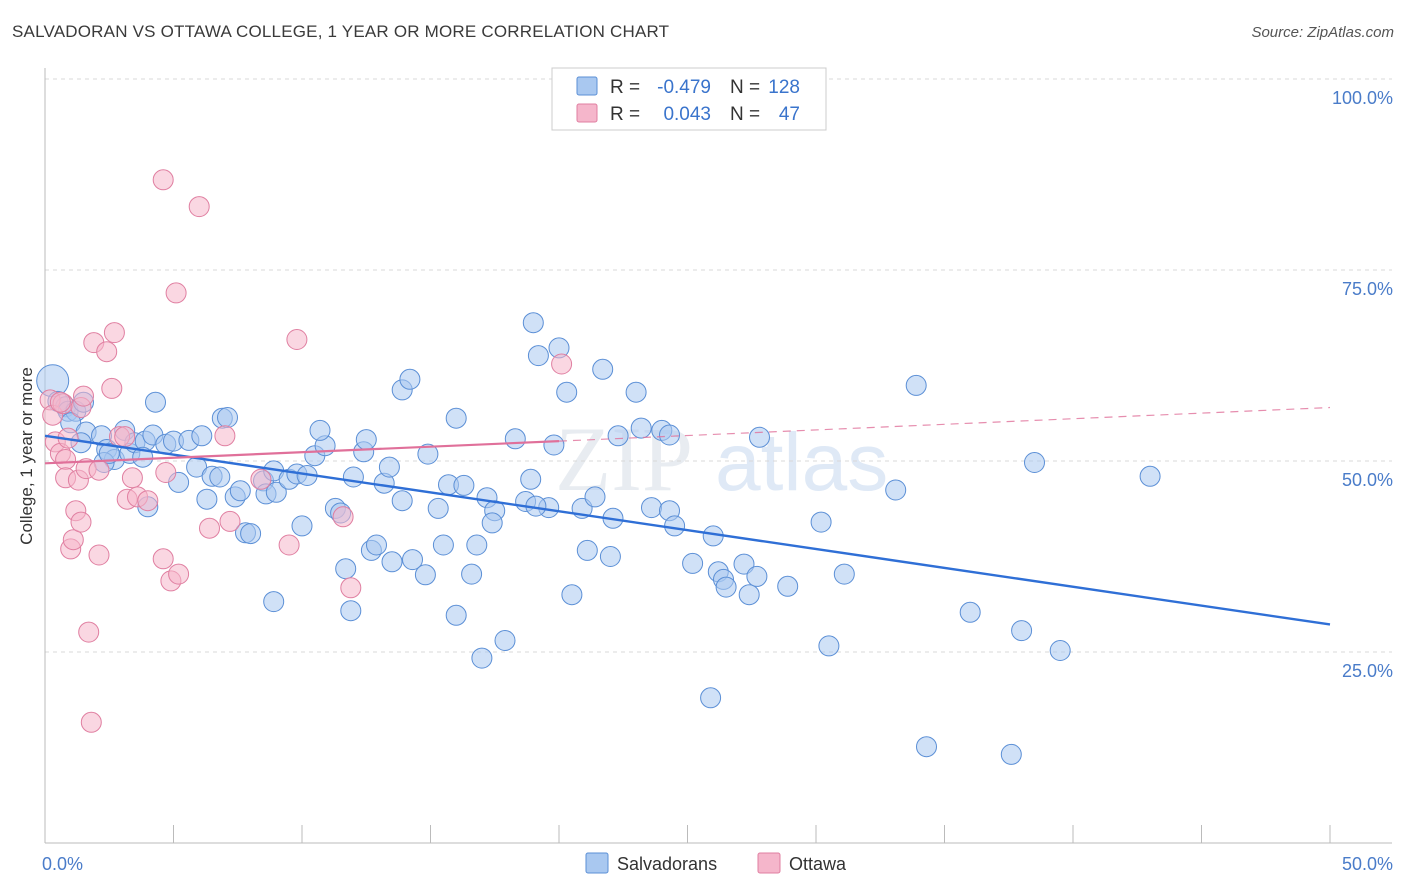  I want to click on y-axis-title: College, 1 year or more, so click(26, 456).